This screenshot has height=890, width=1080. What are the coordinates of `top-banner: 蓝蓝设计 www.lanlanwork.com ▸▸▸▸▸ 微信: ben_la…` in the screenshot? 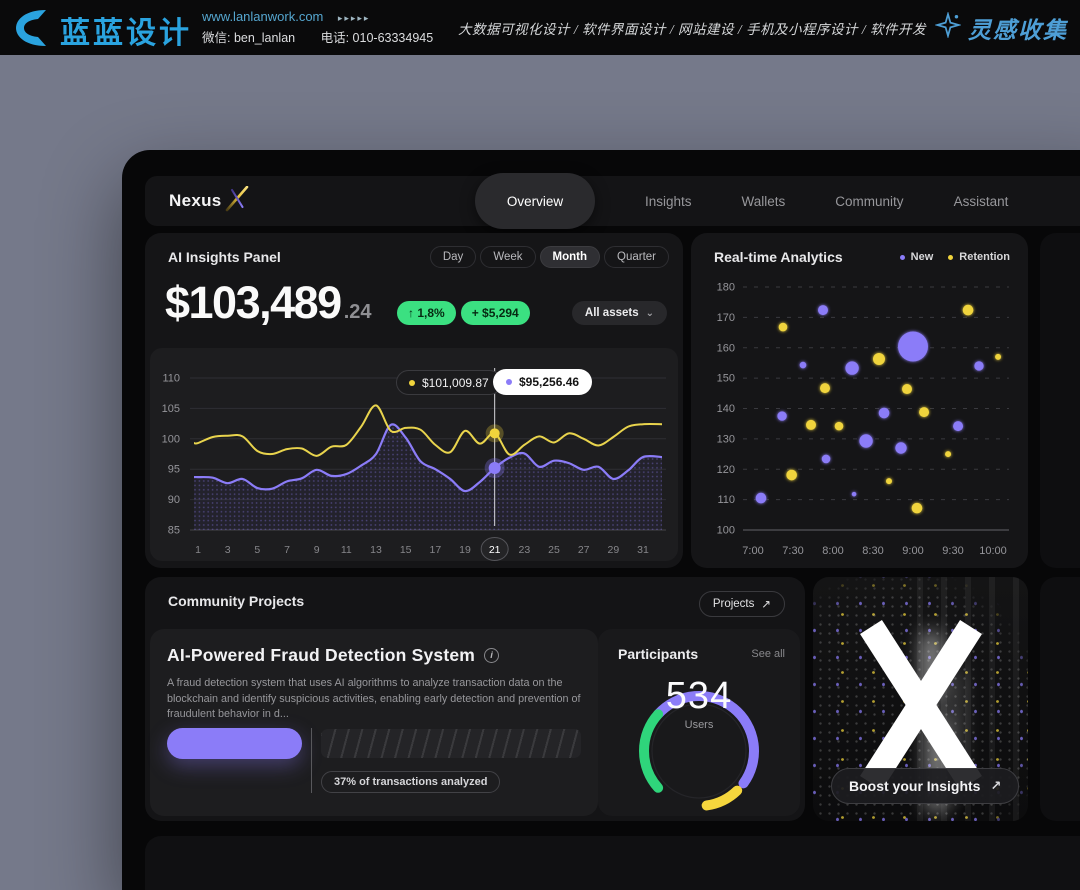 It's located at (540, 27).